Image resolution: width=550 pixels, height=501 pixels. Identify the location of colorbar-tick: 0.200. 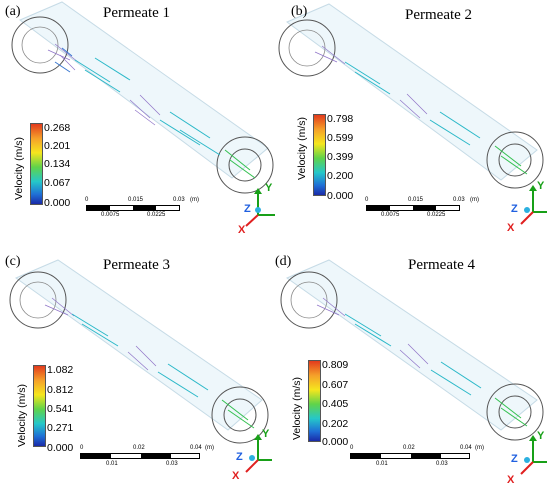
(340, 176).